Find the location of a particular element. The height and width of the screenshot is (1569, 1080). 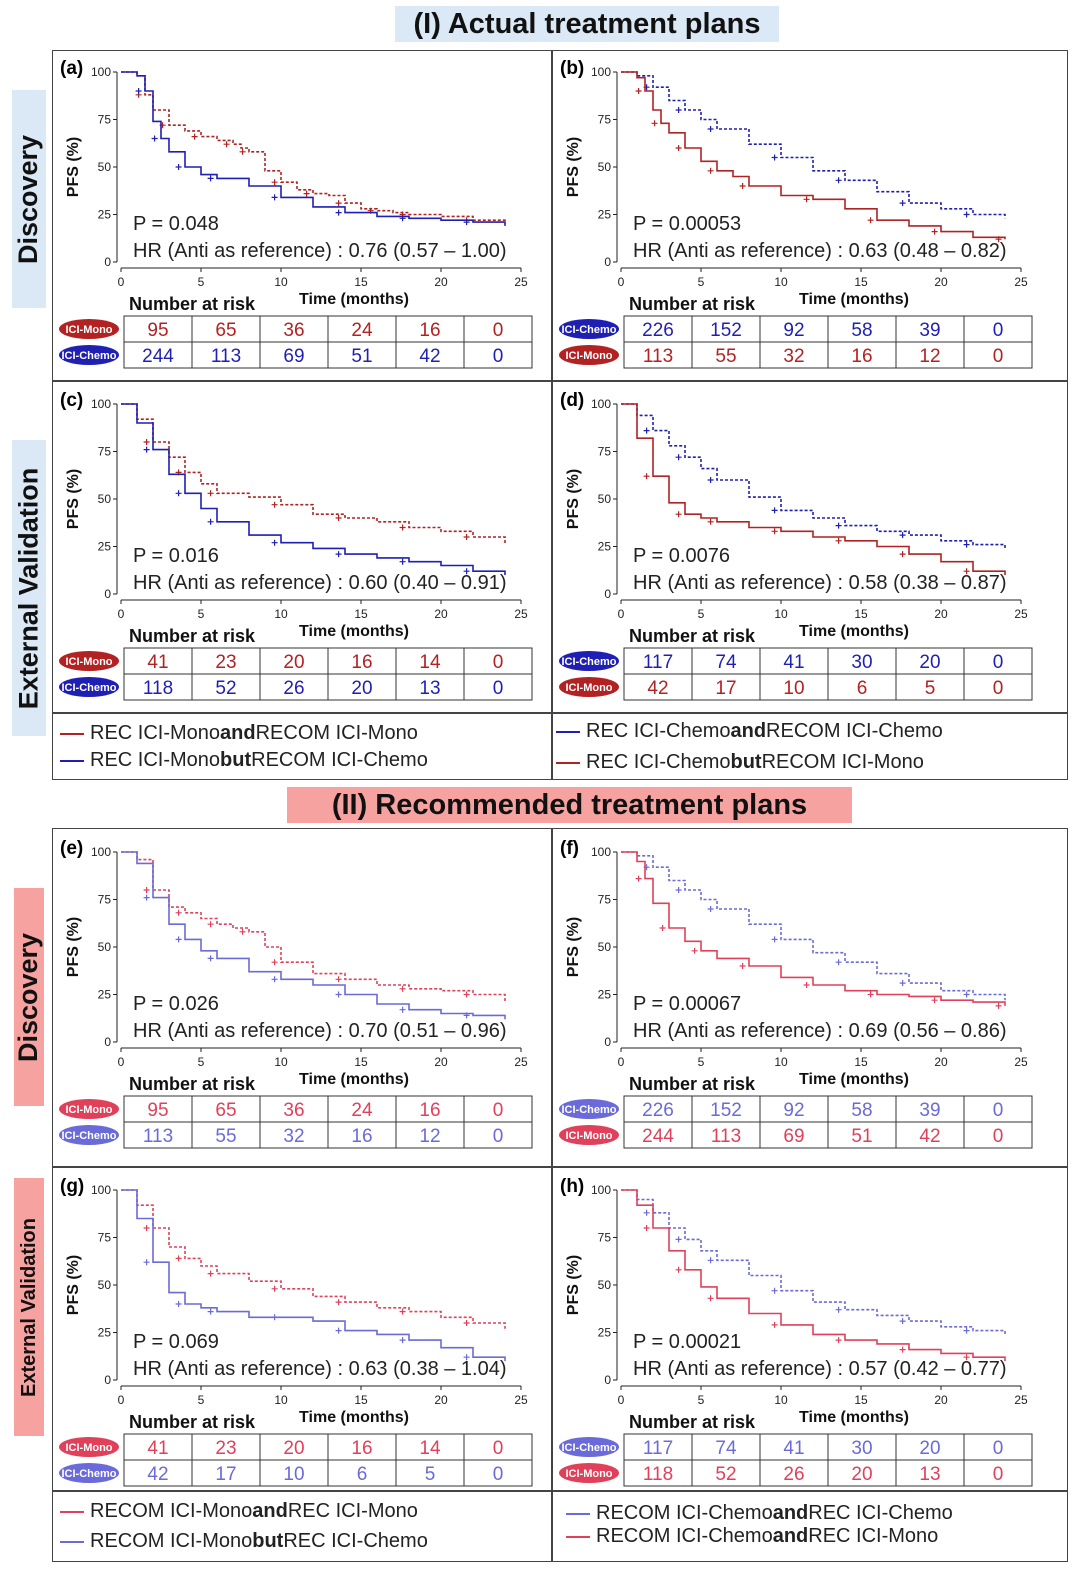

group-badge-label: ICI-Chemo is located at coordinates (589, 330).